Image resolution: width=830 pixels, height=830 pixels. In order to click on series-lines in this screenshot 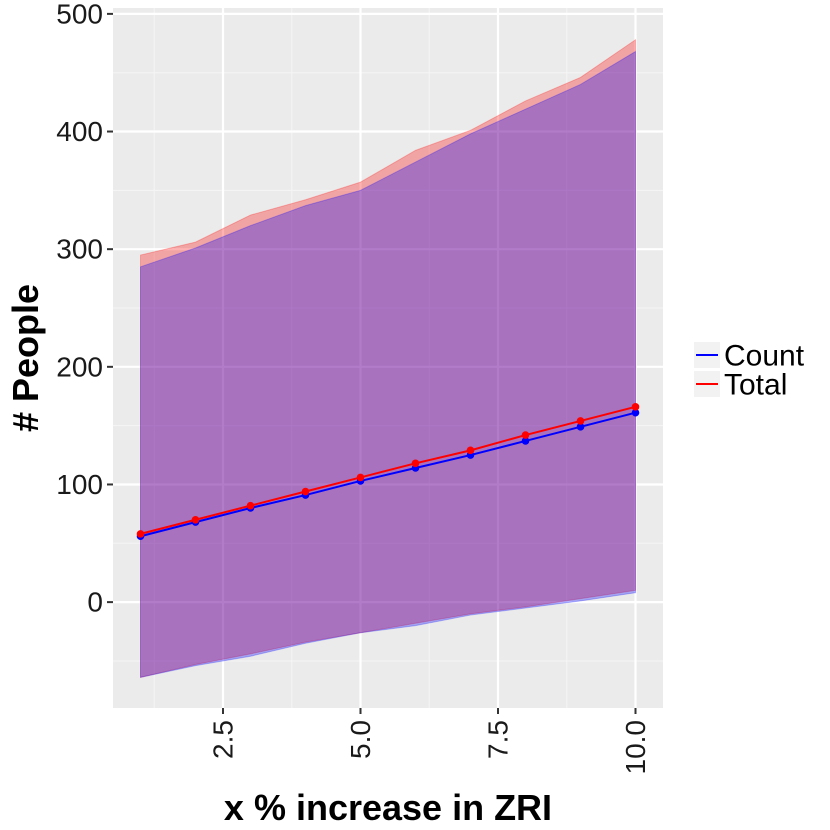, I will do `click(388, 471)`.